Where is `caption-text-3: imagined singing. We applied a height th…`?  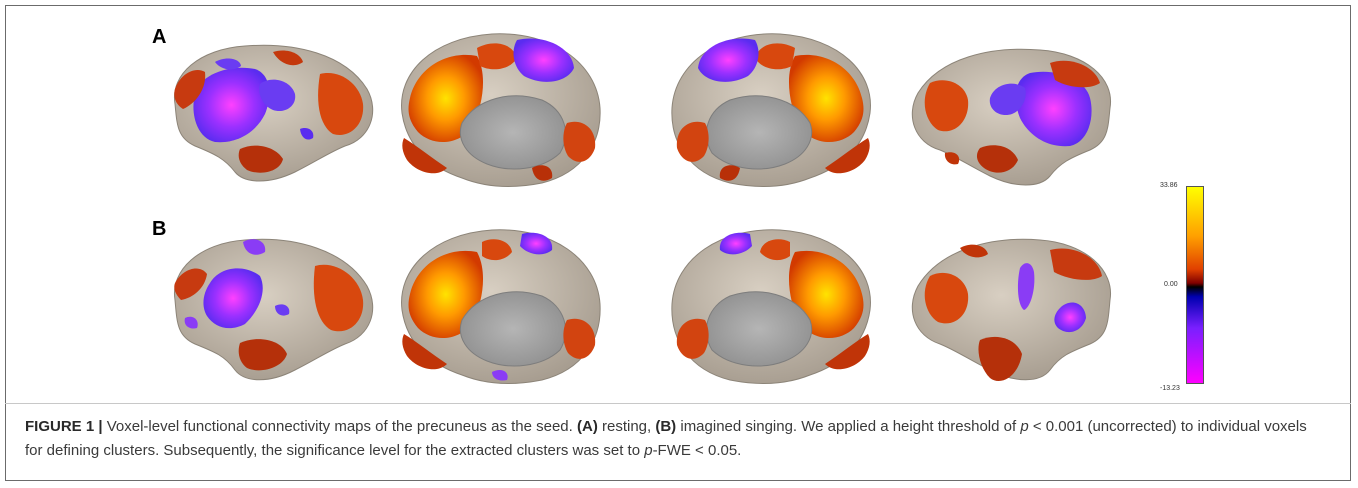
caption-text-3: imagined singing. We applied a height th… is located at coordinates (848, 426).